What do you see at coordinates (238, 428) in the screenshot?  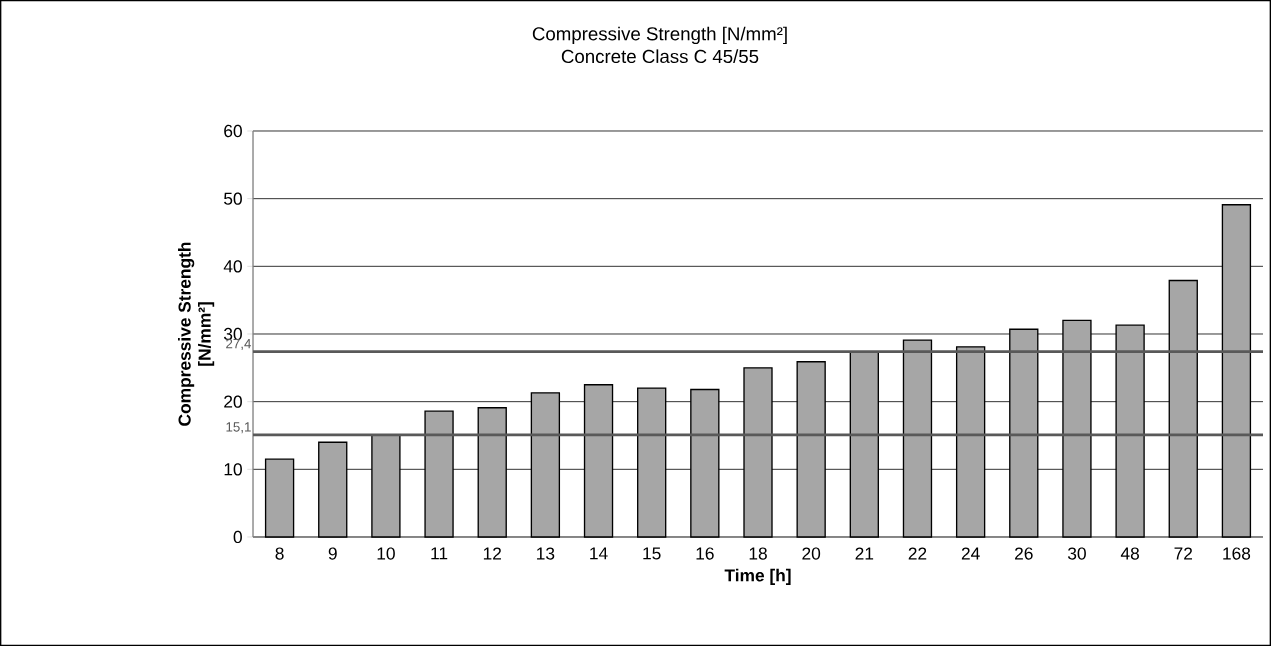 I see `ref-line-label: 15,1` at bounding box center [238, 428].